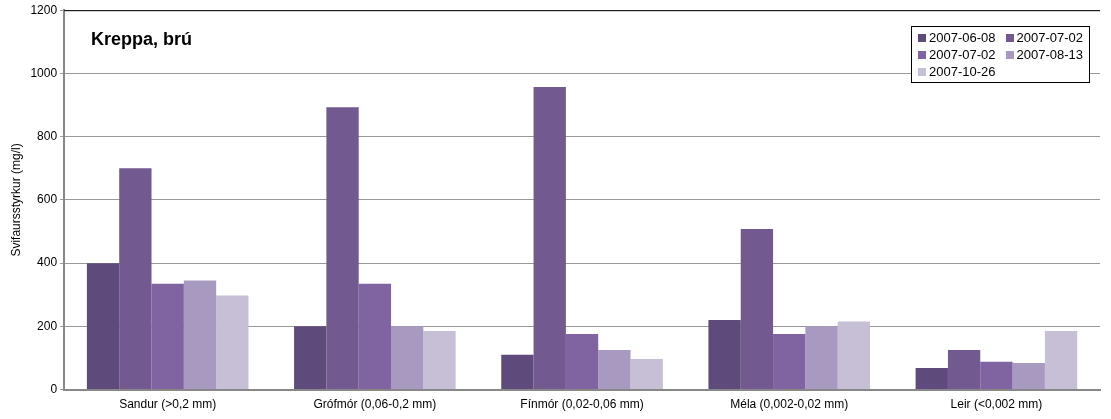 The image size is (1111, 419). What do you see at coordinates (1049, 55) in the screenshot?
I see `legend-label: 2007-08-13` at bounding box center [1049, 55].